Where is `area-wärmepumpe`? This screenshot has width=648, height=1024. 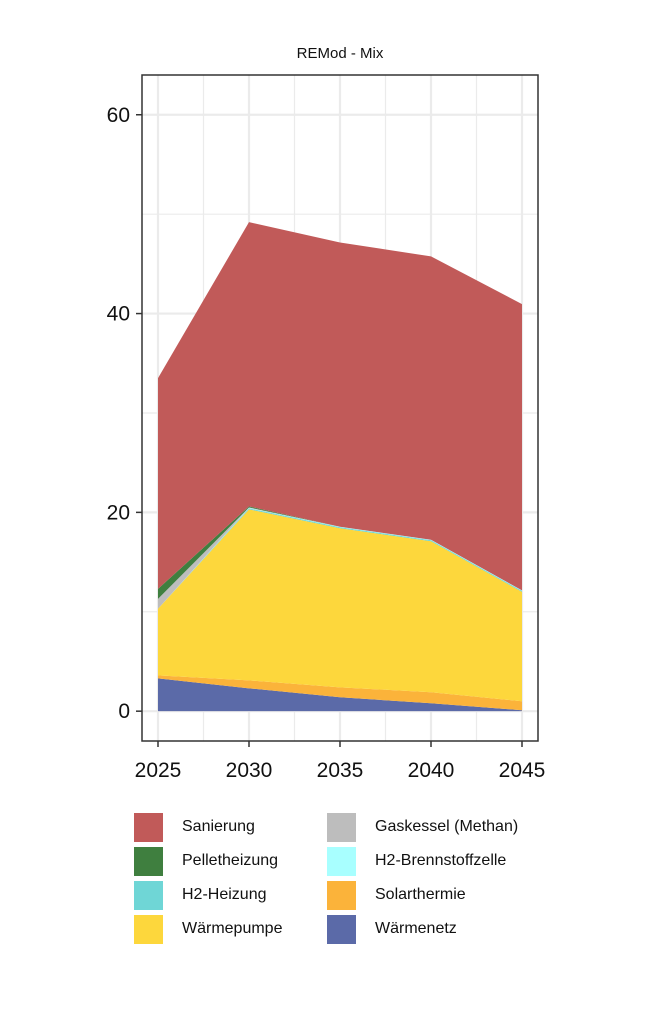
area-wärmepumpe is located at coordinates (340, 605).